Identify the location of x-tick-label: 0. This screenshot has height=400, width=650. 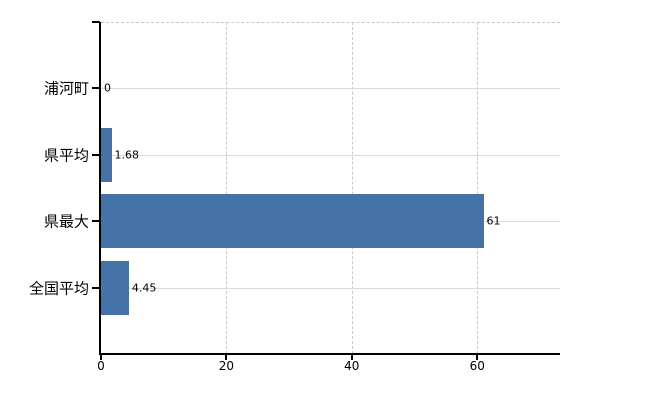
(101, 366).